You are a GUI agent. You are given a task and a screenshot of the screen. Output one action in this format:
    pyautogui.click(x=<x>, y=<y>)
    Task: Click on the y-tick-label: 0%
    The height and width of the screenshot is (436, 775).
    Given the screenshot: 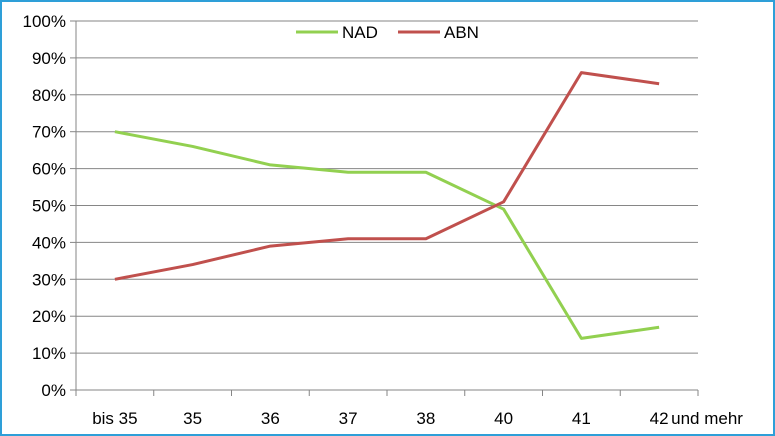 What is the action you would take?
    pyautogui.click(x=53, y=390)
    